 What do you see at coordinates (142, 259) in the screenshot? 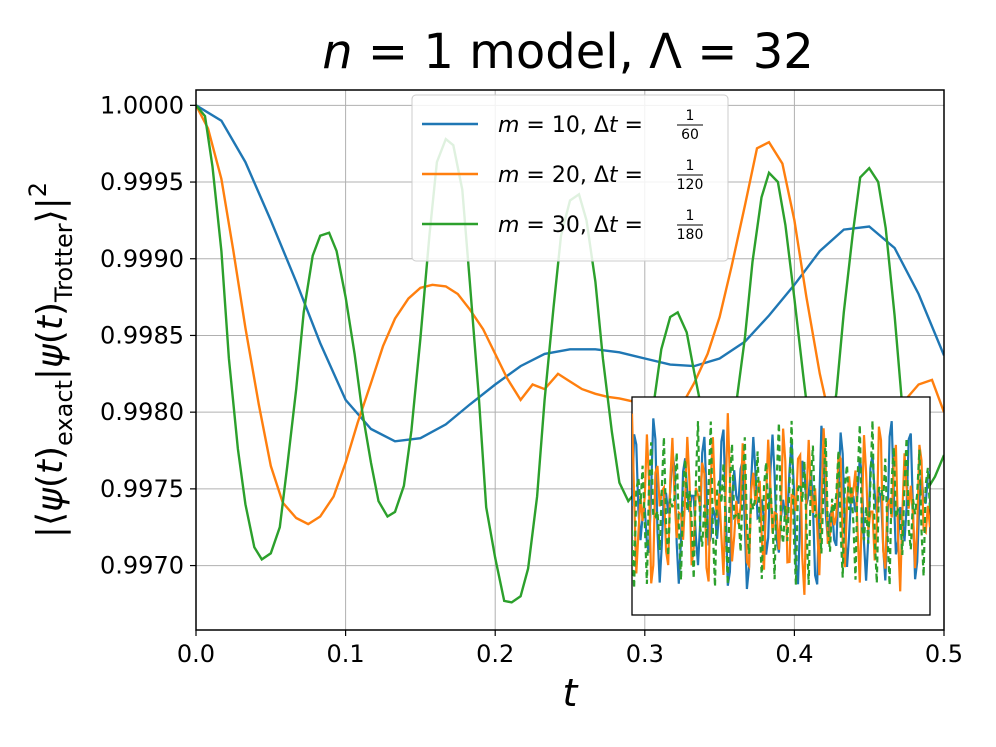
I see `y-tick-label: 0.9990` at bounding box center [142, 259].